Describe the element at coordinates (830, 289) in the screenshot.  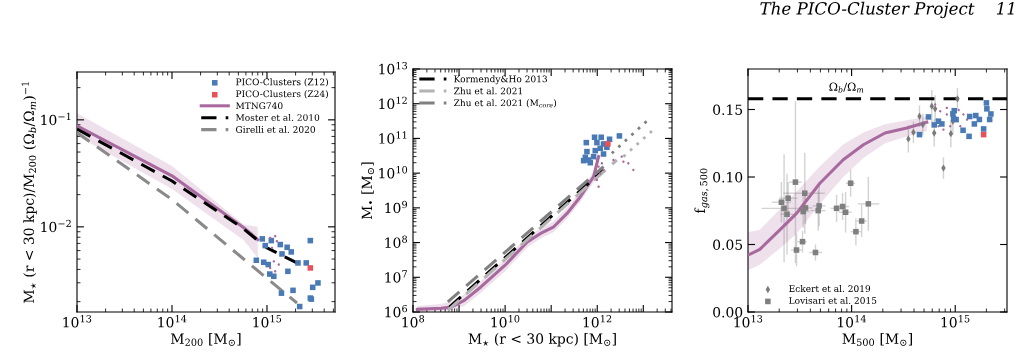
I see `legend-label: Eckert et al. 2019` at that location.